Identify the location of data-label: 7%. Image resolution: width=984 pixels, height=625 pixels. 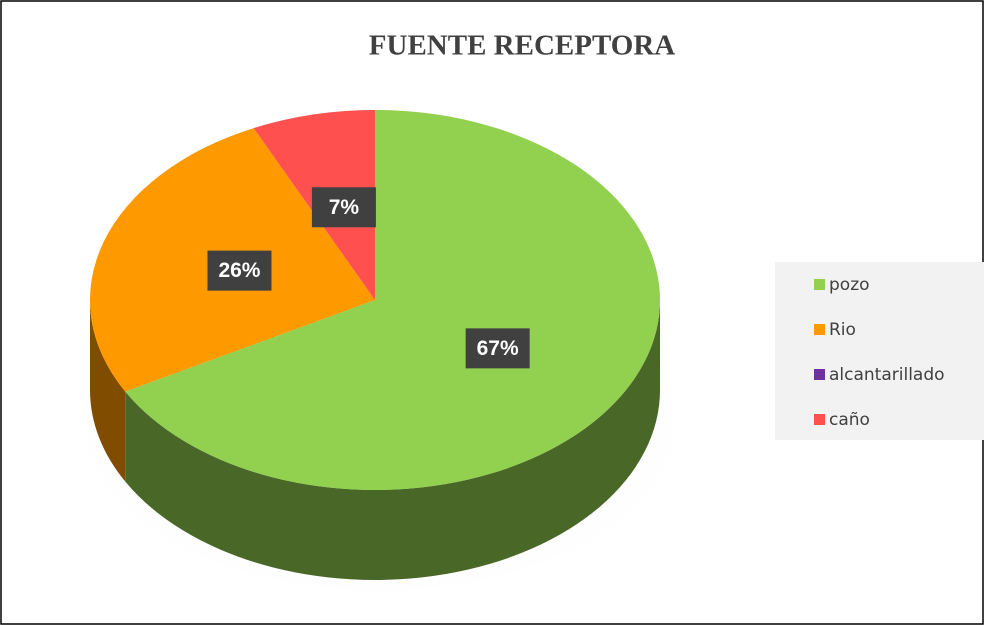
(344, 207).